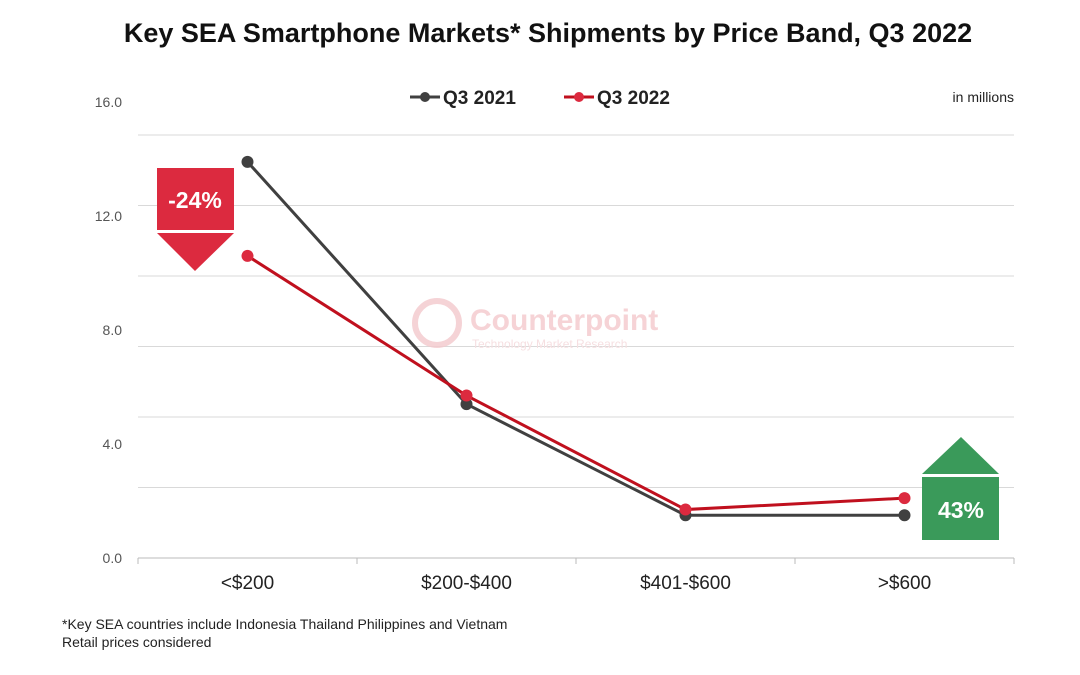 The image size is (1080, 675). Describe the element at coordinates (108, 216) in the screenshot. I see `y-tick-label: 12.0` at that location.